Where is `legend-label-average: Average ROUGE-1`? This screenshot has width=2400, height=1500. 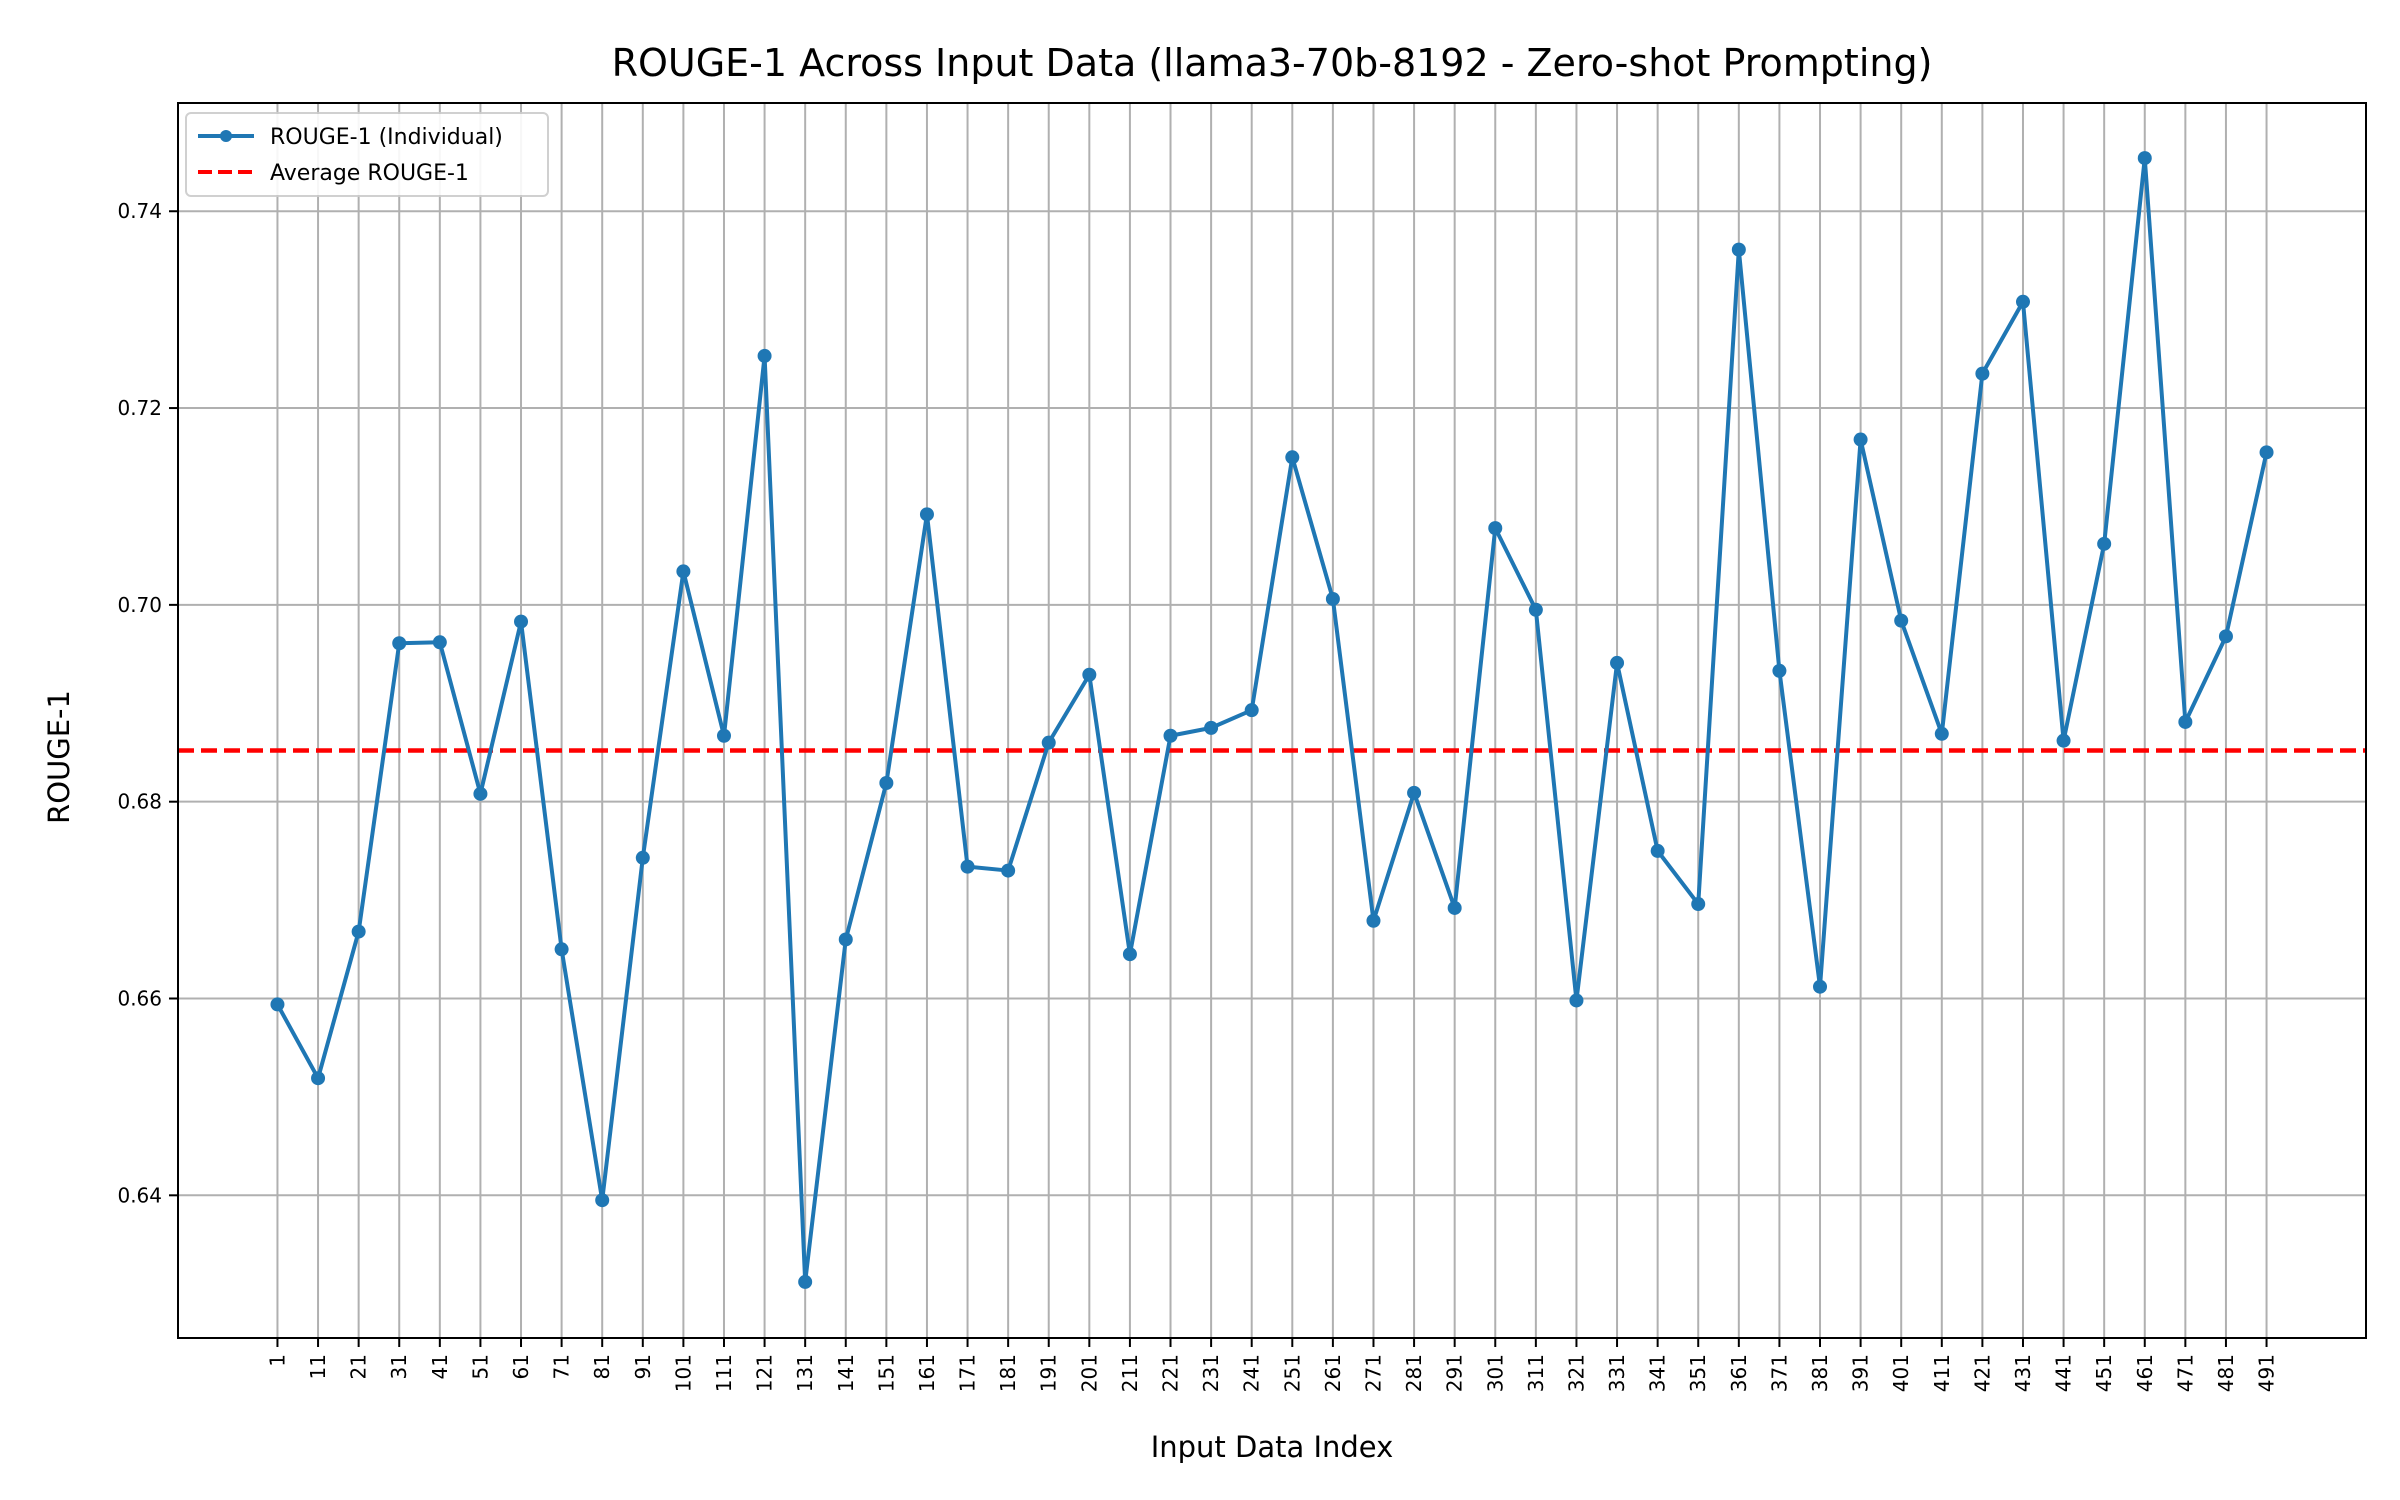
legend-label-average: Average ROUGE-1 is located at coordinates (369, 173).